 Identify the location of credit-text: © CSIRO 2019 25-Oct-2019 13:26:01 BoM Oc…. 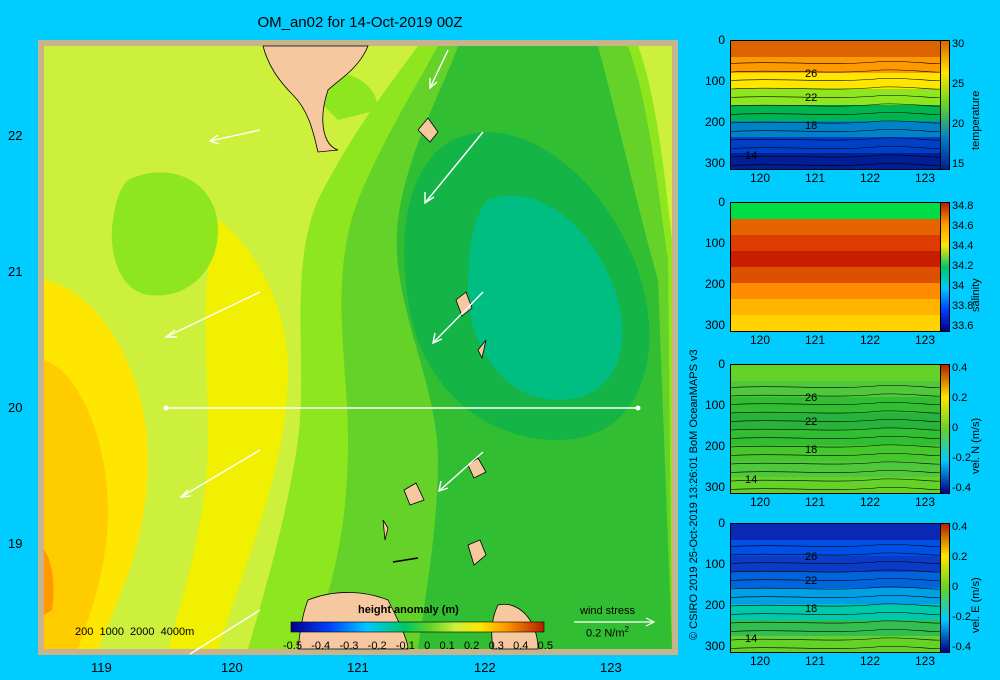
(694, 494).